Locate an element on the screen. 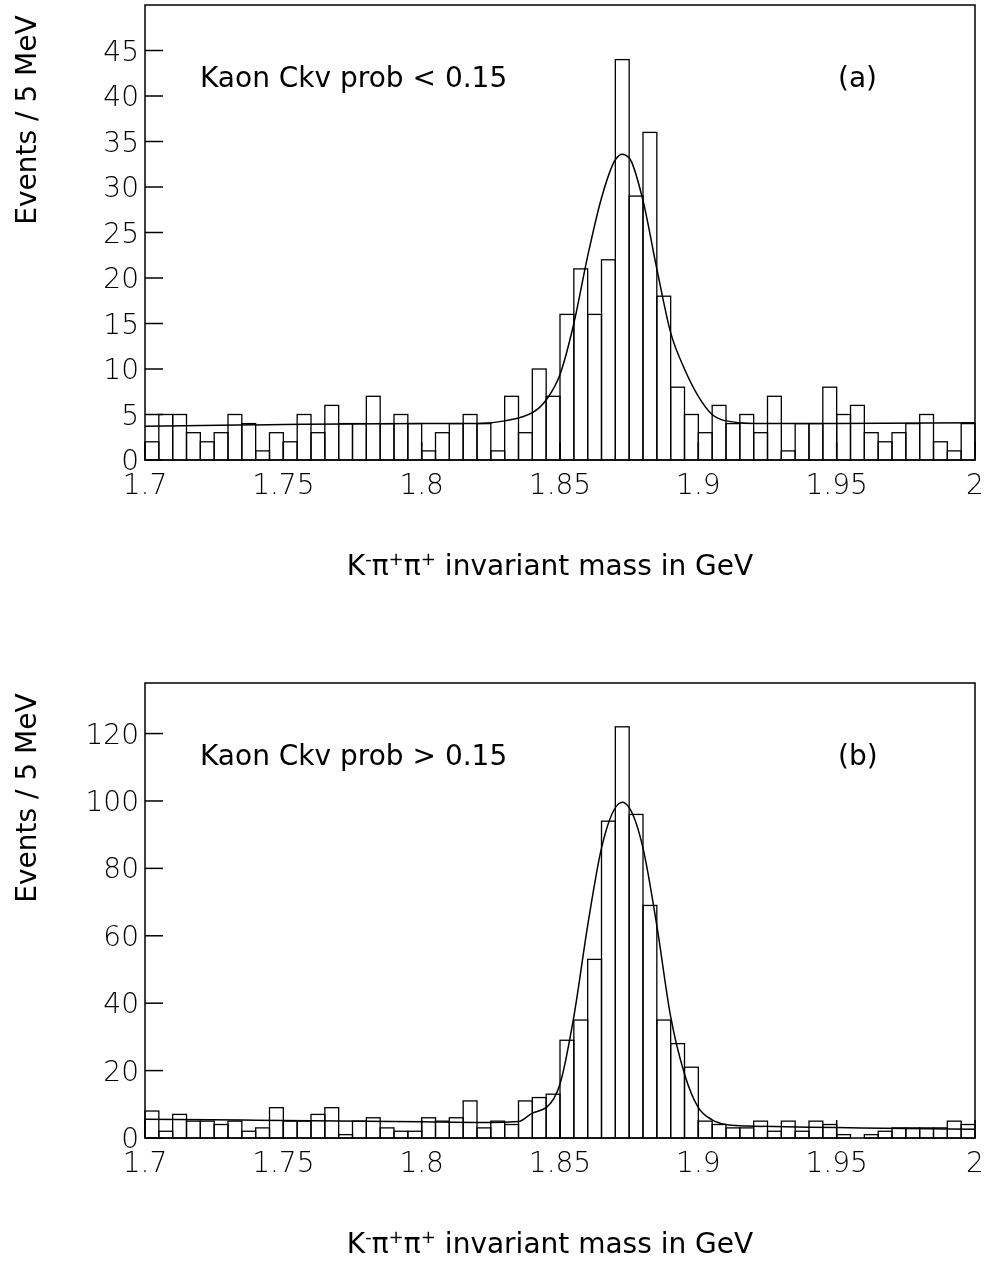  y-tick-label: 35 is located at coordinates (121, 142).